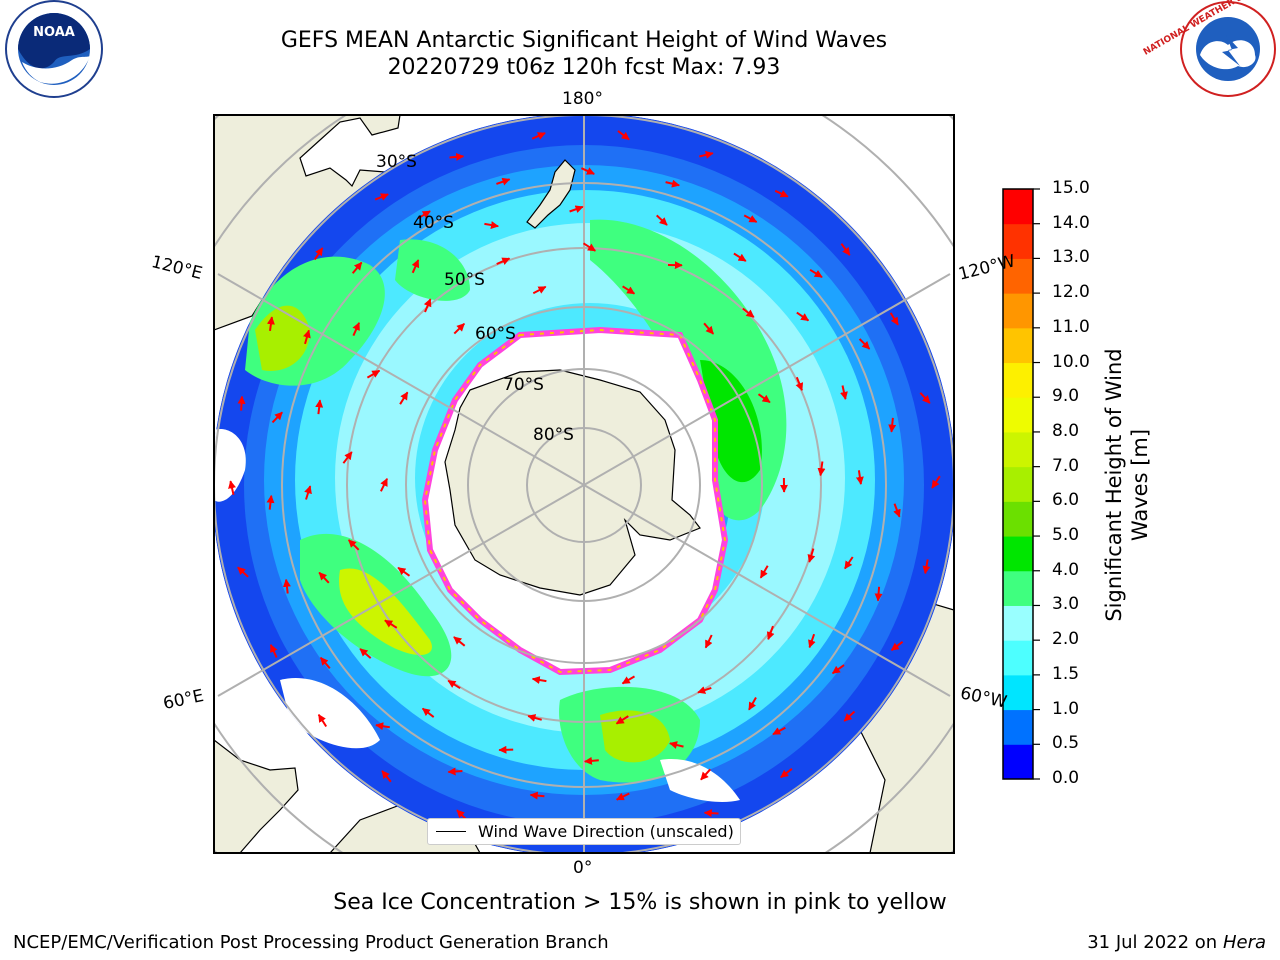 Image resolution: width=1280 pixels, height=960 pixels. What do you see at coordinates (1066, 500) in the screenshot?
I see `colorbar-tick-label: 6.0` at bounding box center [1066, 500].